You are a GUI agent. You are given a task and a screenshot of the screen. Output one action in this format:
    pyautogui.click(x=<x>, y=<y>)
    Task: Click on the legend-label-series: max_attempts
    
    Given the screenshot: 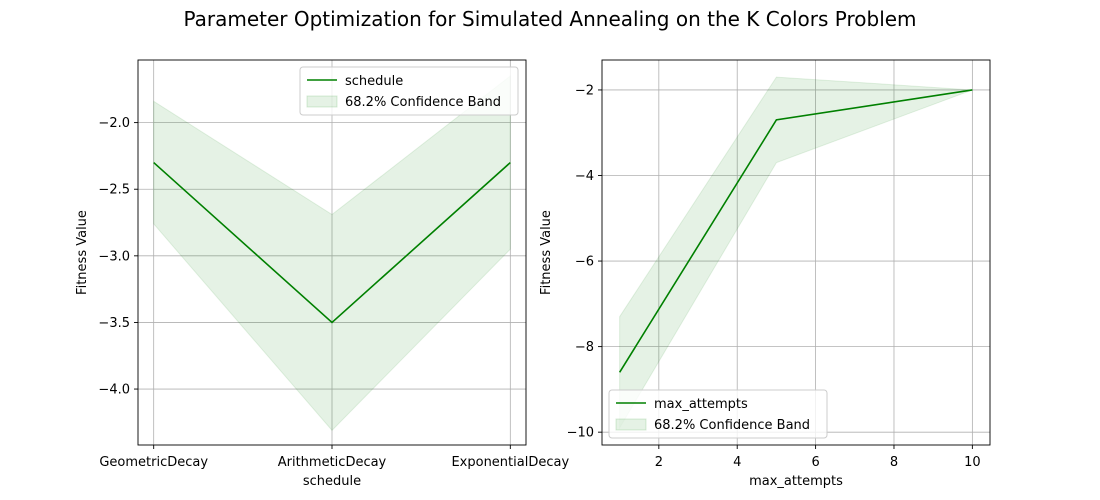 What is the action you would take?
    pyautogui.click(x=701, y=404)
    